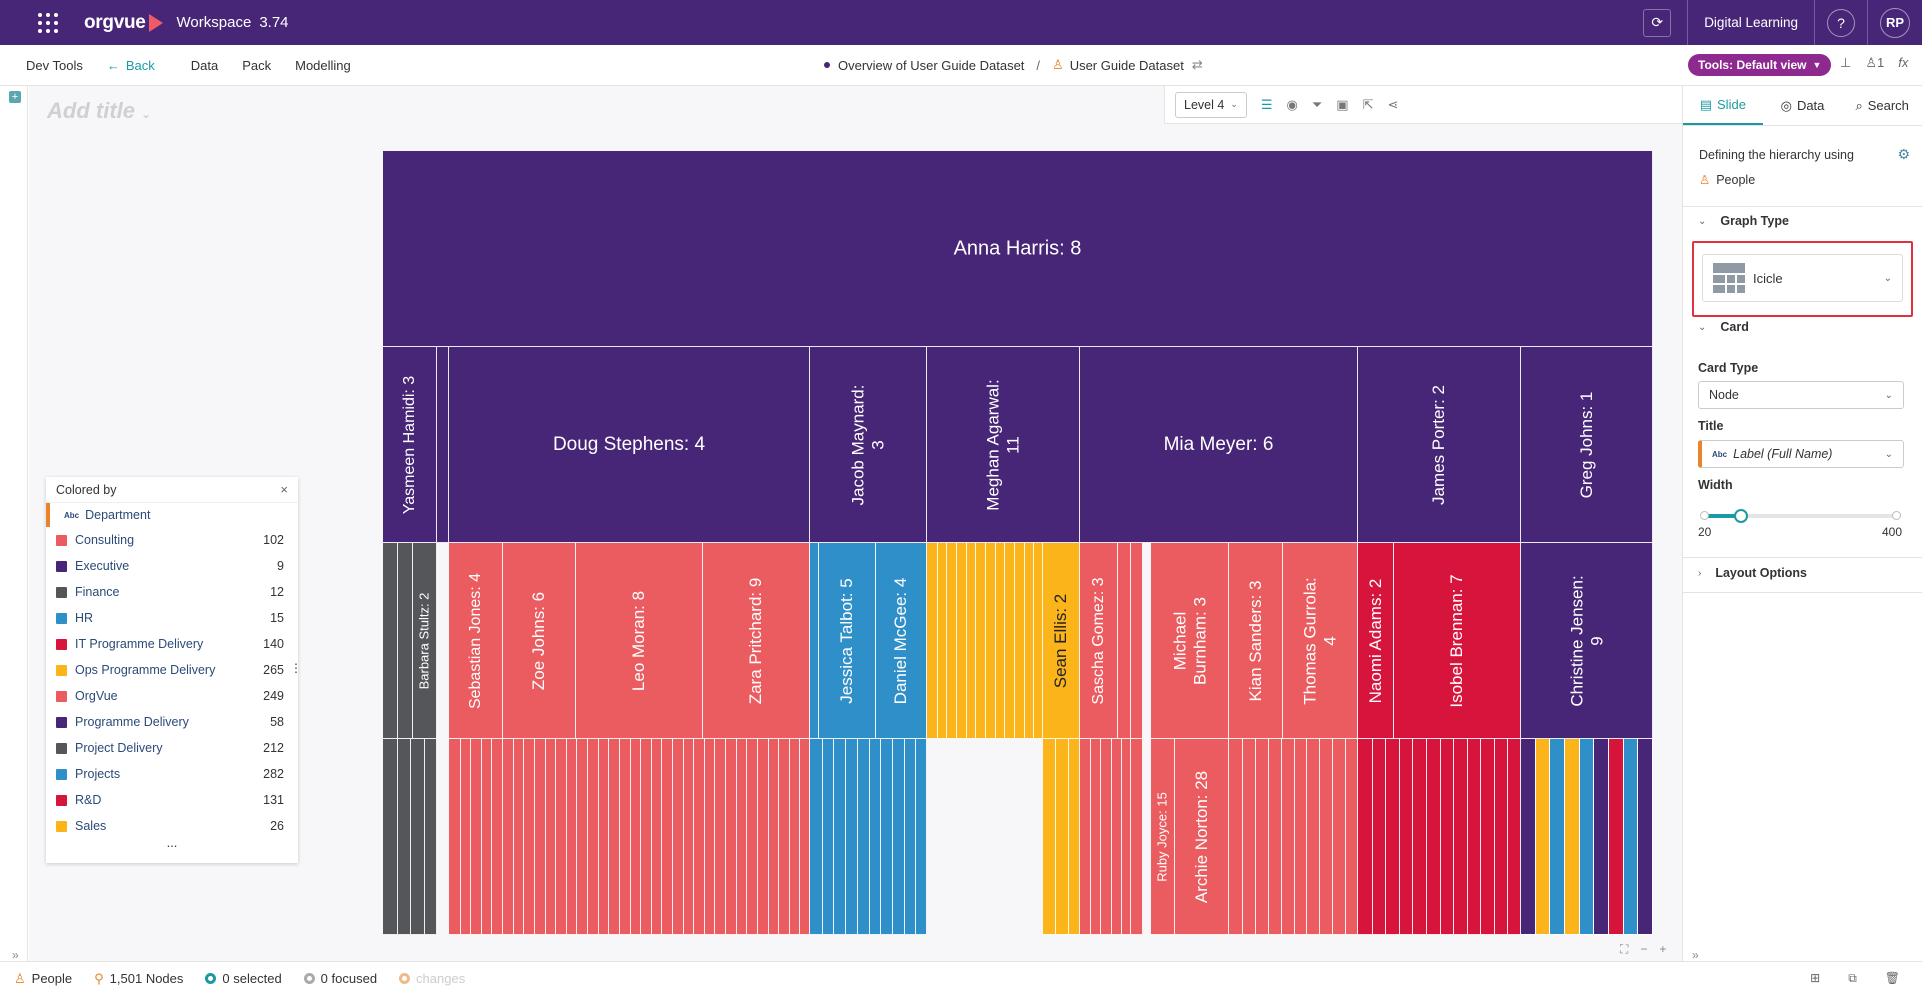 The height and width of the screenshot is (995, 1922). I want to click on resize-handle-icon: ⋮, so click(296, 668).